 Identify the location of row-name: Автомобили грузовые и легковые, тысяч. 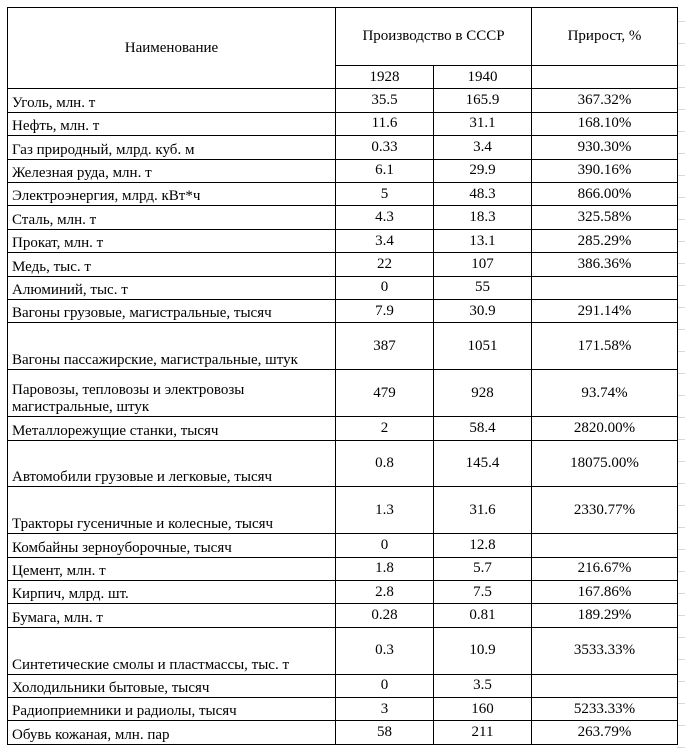
(171, 463).